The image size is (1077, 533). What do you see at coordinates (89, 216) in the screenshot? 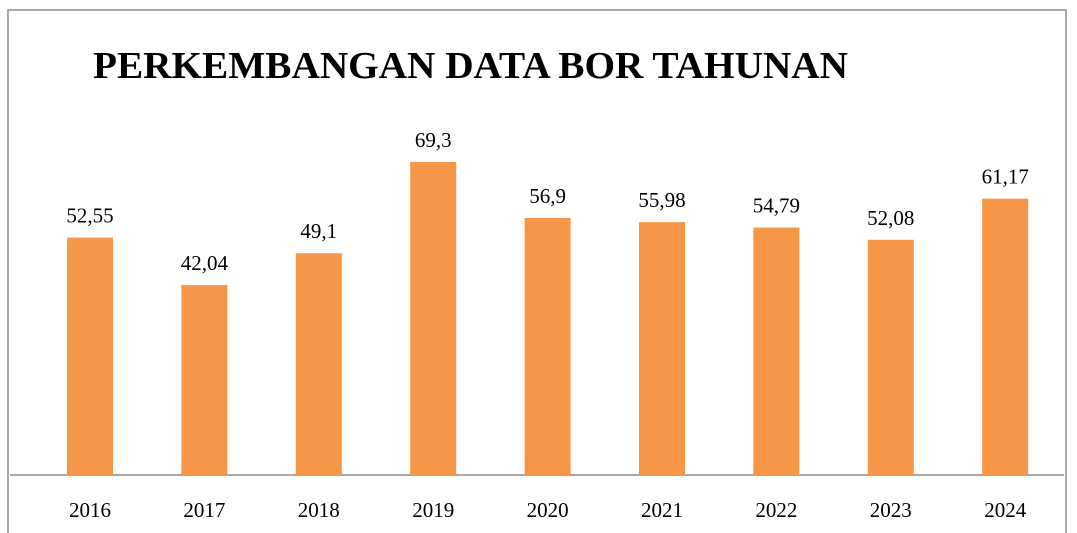
I see `data-label: 52,55` at bounding box center [89, 216].